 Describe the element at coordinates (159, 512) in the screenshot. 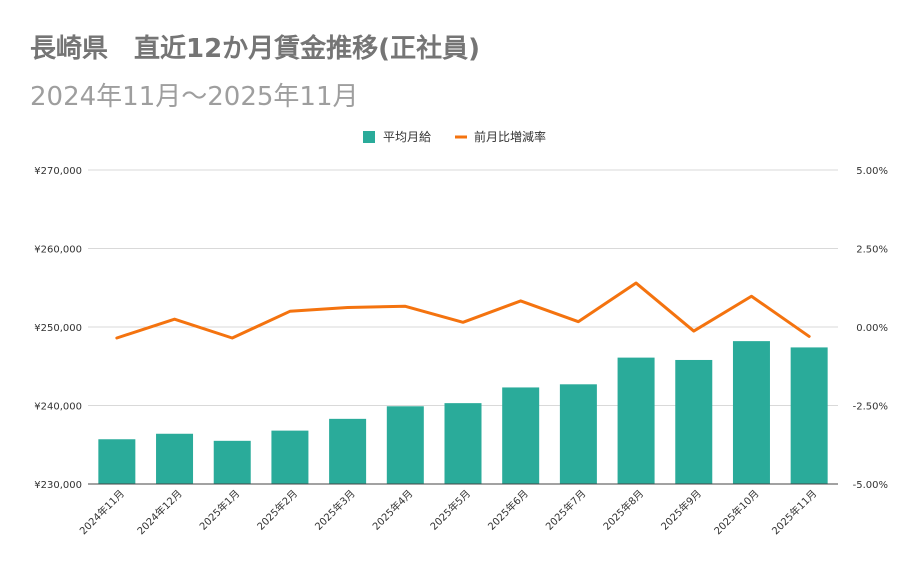

I see `x-tick-label: 2024年12月` at that location.